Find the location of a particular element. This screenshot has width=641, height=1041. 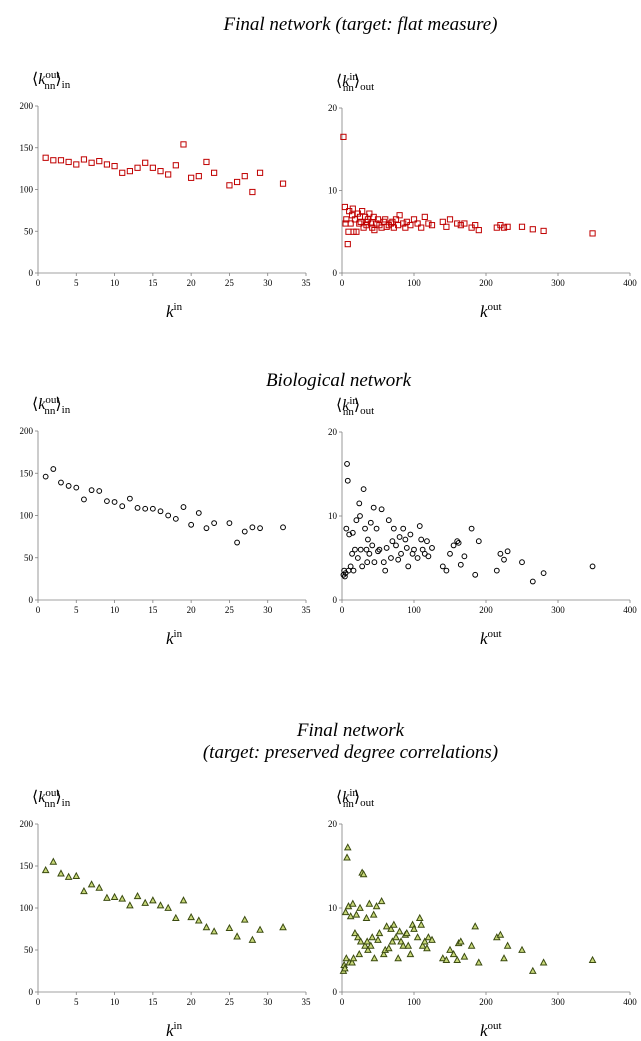

x-tick-label: 30 is located at coordinates (268, 1002).